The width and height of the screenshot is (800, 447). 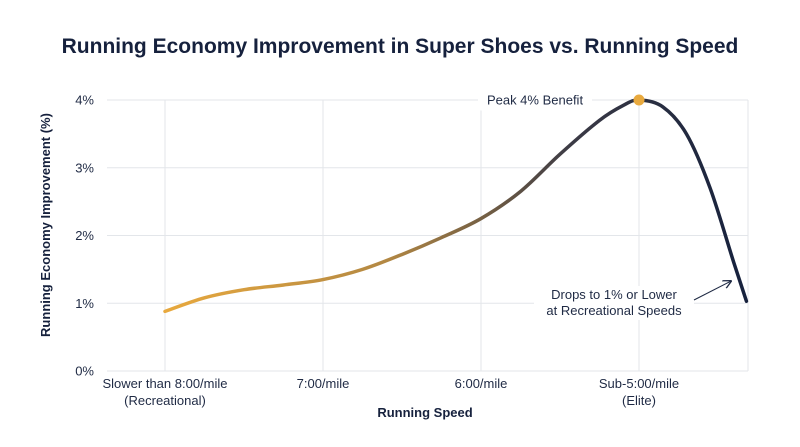 I want to click on peak-label-box, so click(x=535, y=100).